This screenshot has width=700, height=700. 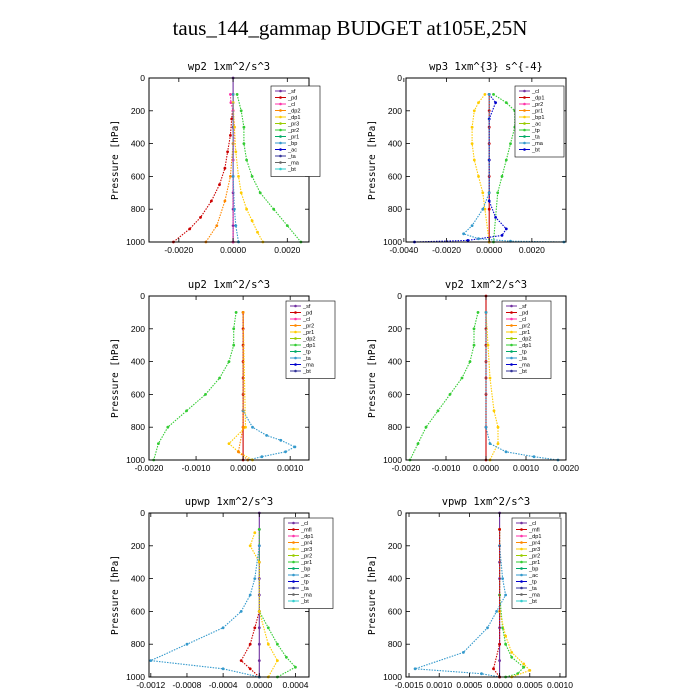 I want to click on y-tick-label: 400, so click(x=395, y=144).